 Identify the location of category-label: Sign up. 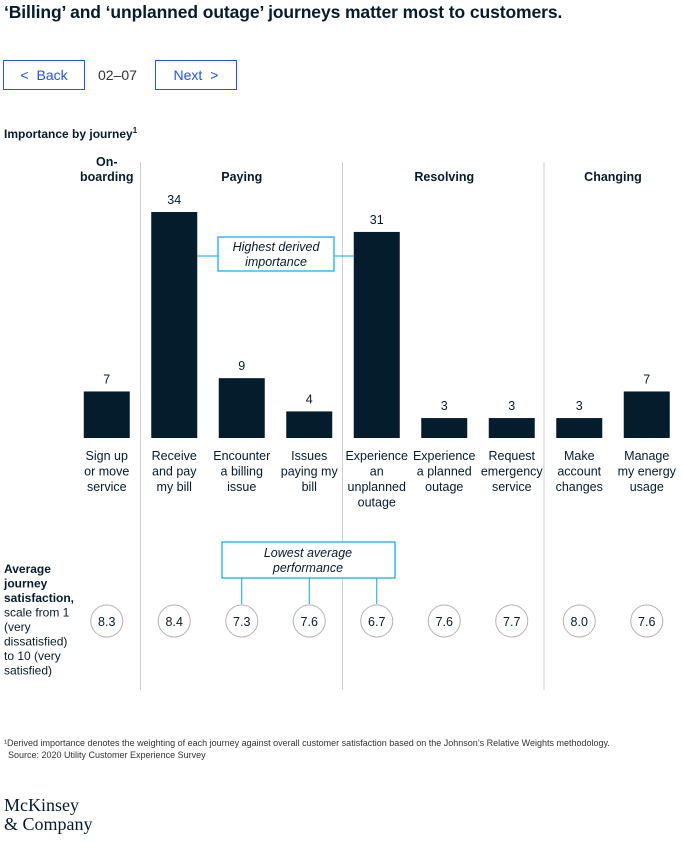
(107, 456).